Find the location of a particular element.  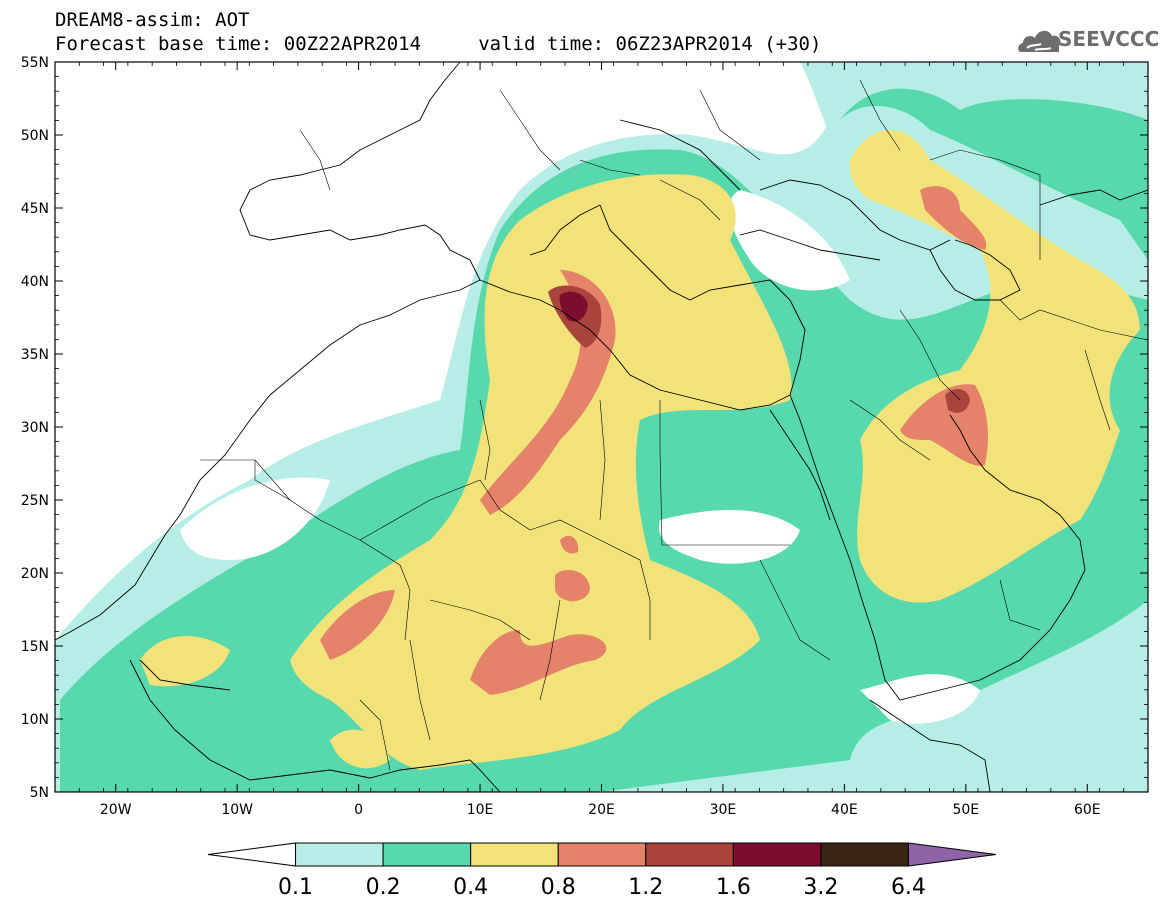

lat-tick-label: 45N is located at coordinates (35, 209).